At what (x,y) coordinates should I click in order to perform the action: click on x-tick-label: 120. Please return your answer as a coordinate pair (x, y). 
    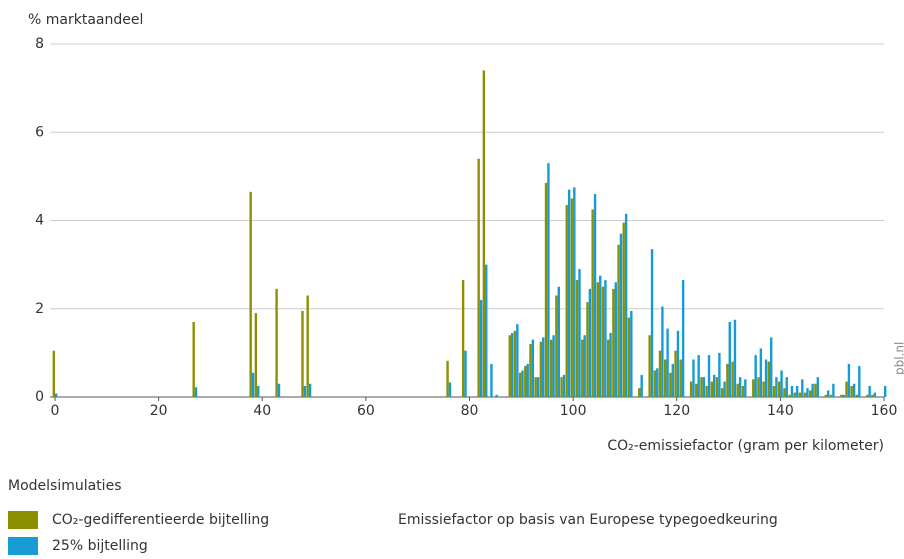
    Looking at the image, I should click on (676, 411).